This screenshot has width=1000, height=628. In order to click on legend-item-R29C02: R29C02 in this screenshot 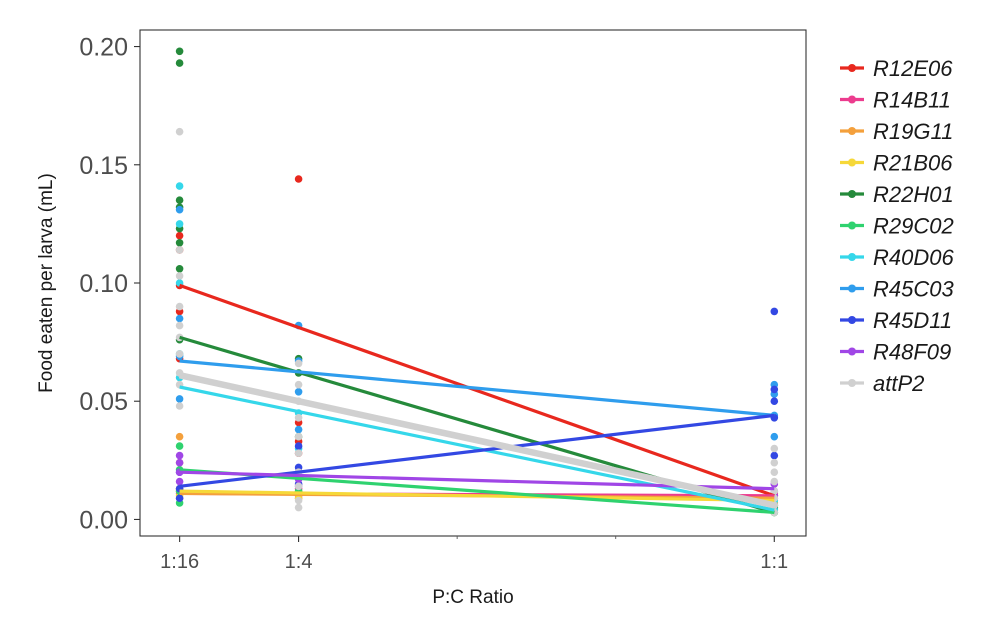, I will do `click(897, 226)`.